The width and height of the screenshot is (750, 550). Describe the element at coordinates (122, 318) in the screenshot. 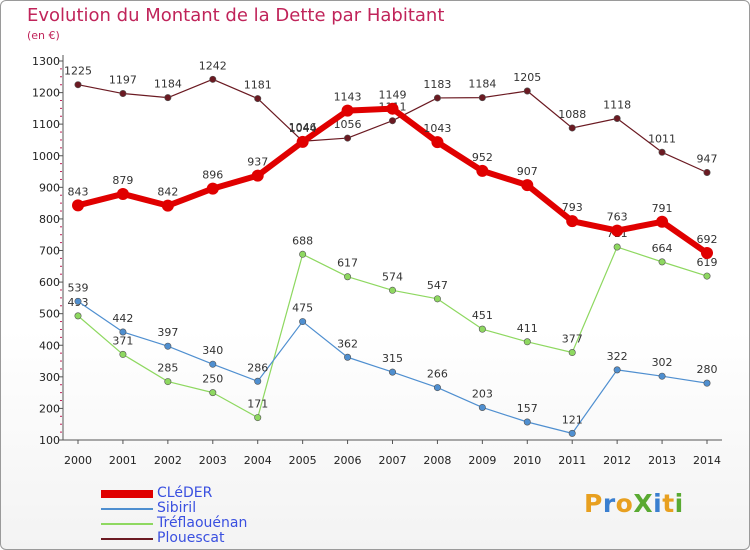

I see `data-label: 442` at that location.